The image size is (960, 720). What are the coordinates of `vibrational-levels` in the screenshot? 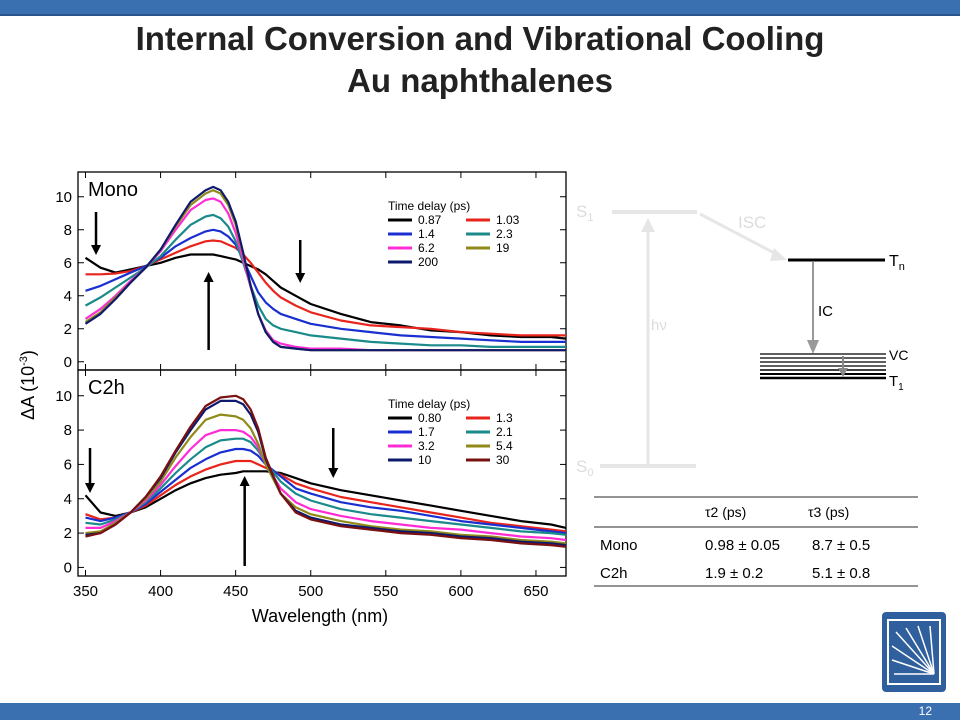 It's located at (823, 366).